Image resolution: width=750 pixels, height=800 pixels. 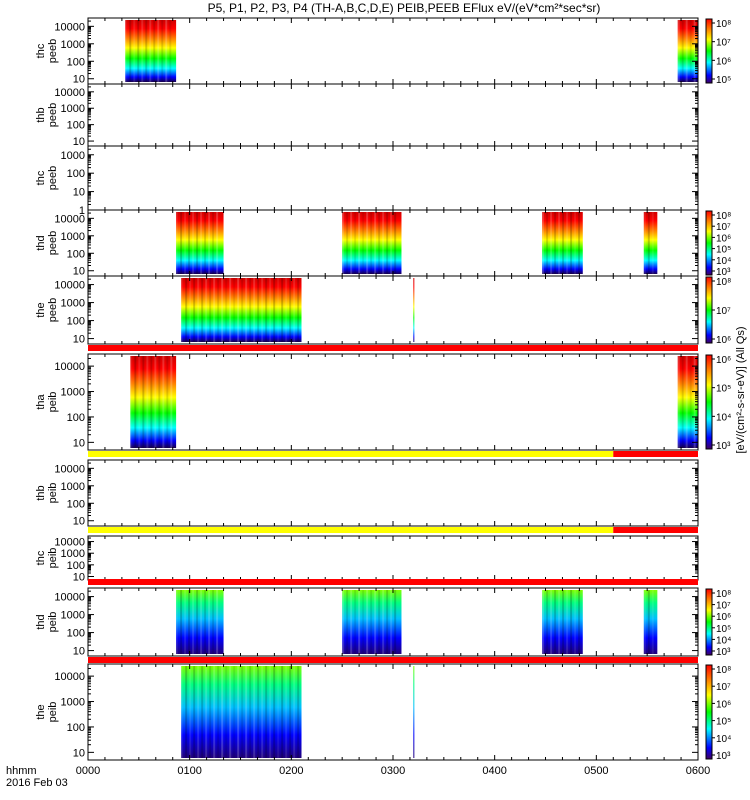 What do you see at coordinates (741, 389) in the screenshot?
I see `colorbar-caption: [eV/(cm²-s-sr-eV)] (All Qs)` at bounding box center [741, 389].